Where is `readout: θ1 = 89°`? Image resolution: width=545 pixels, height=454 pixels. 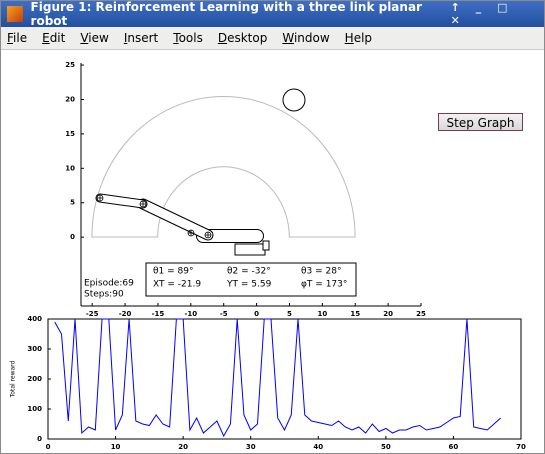
readout: θ1 = 89° is located at coordinates (173, 272).